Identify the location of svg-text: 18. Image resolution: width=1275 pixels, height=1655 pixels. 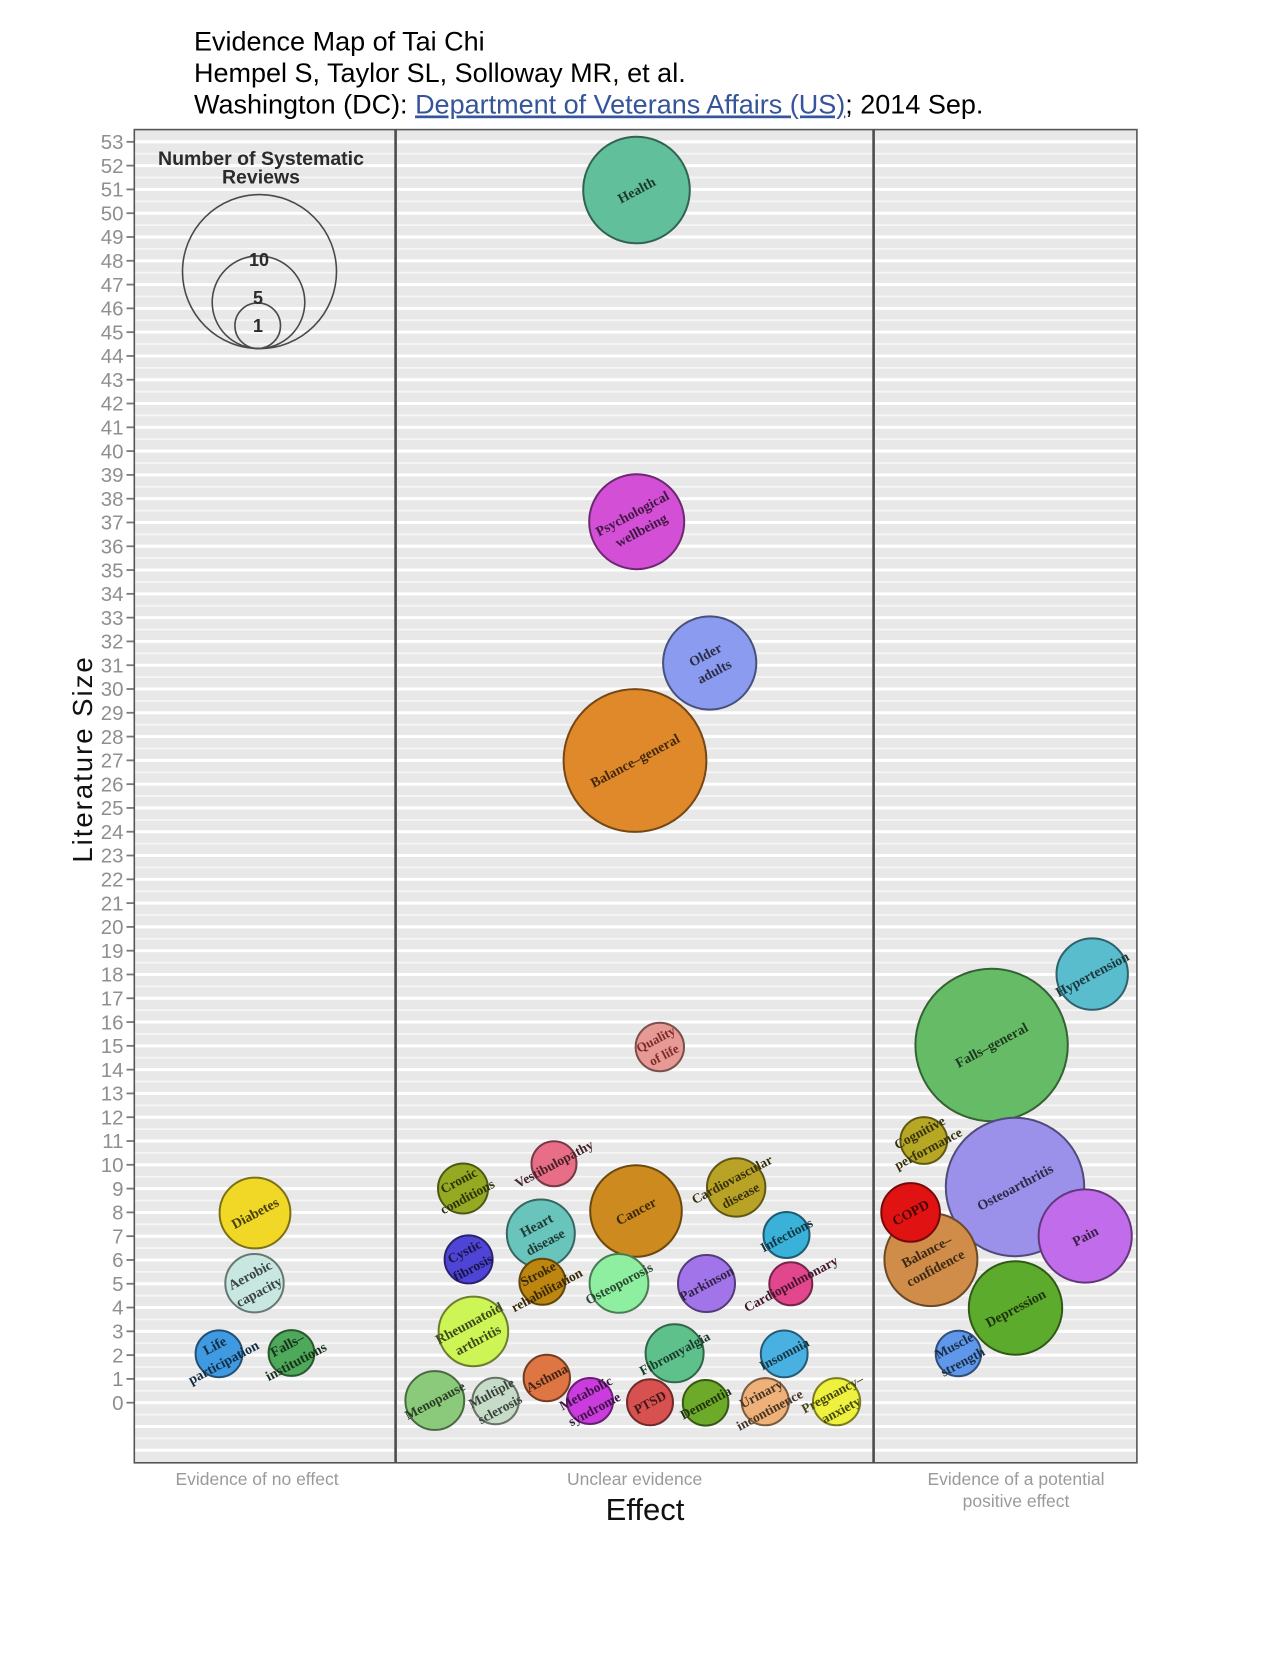
(112, 975).